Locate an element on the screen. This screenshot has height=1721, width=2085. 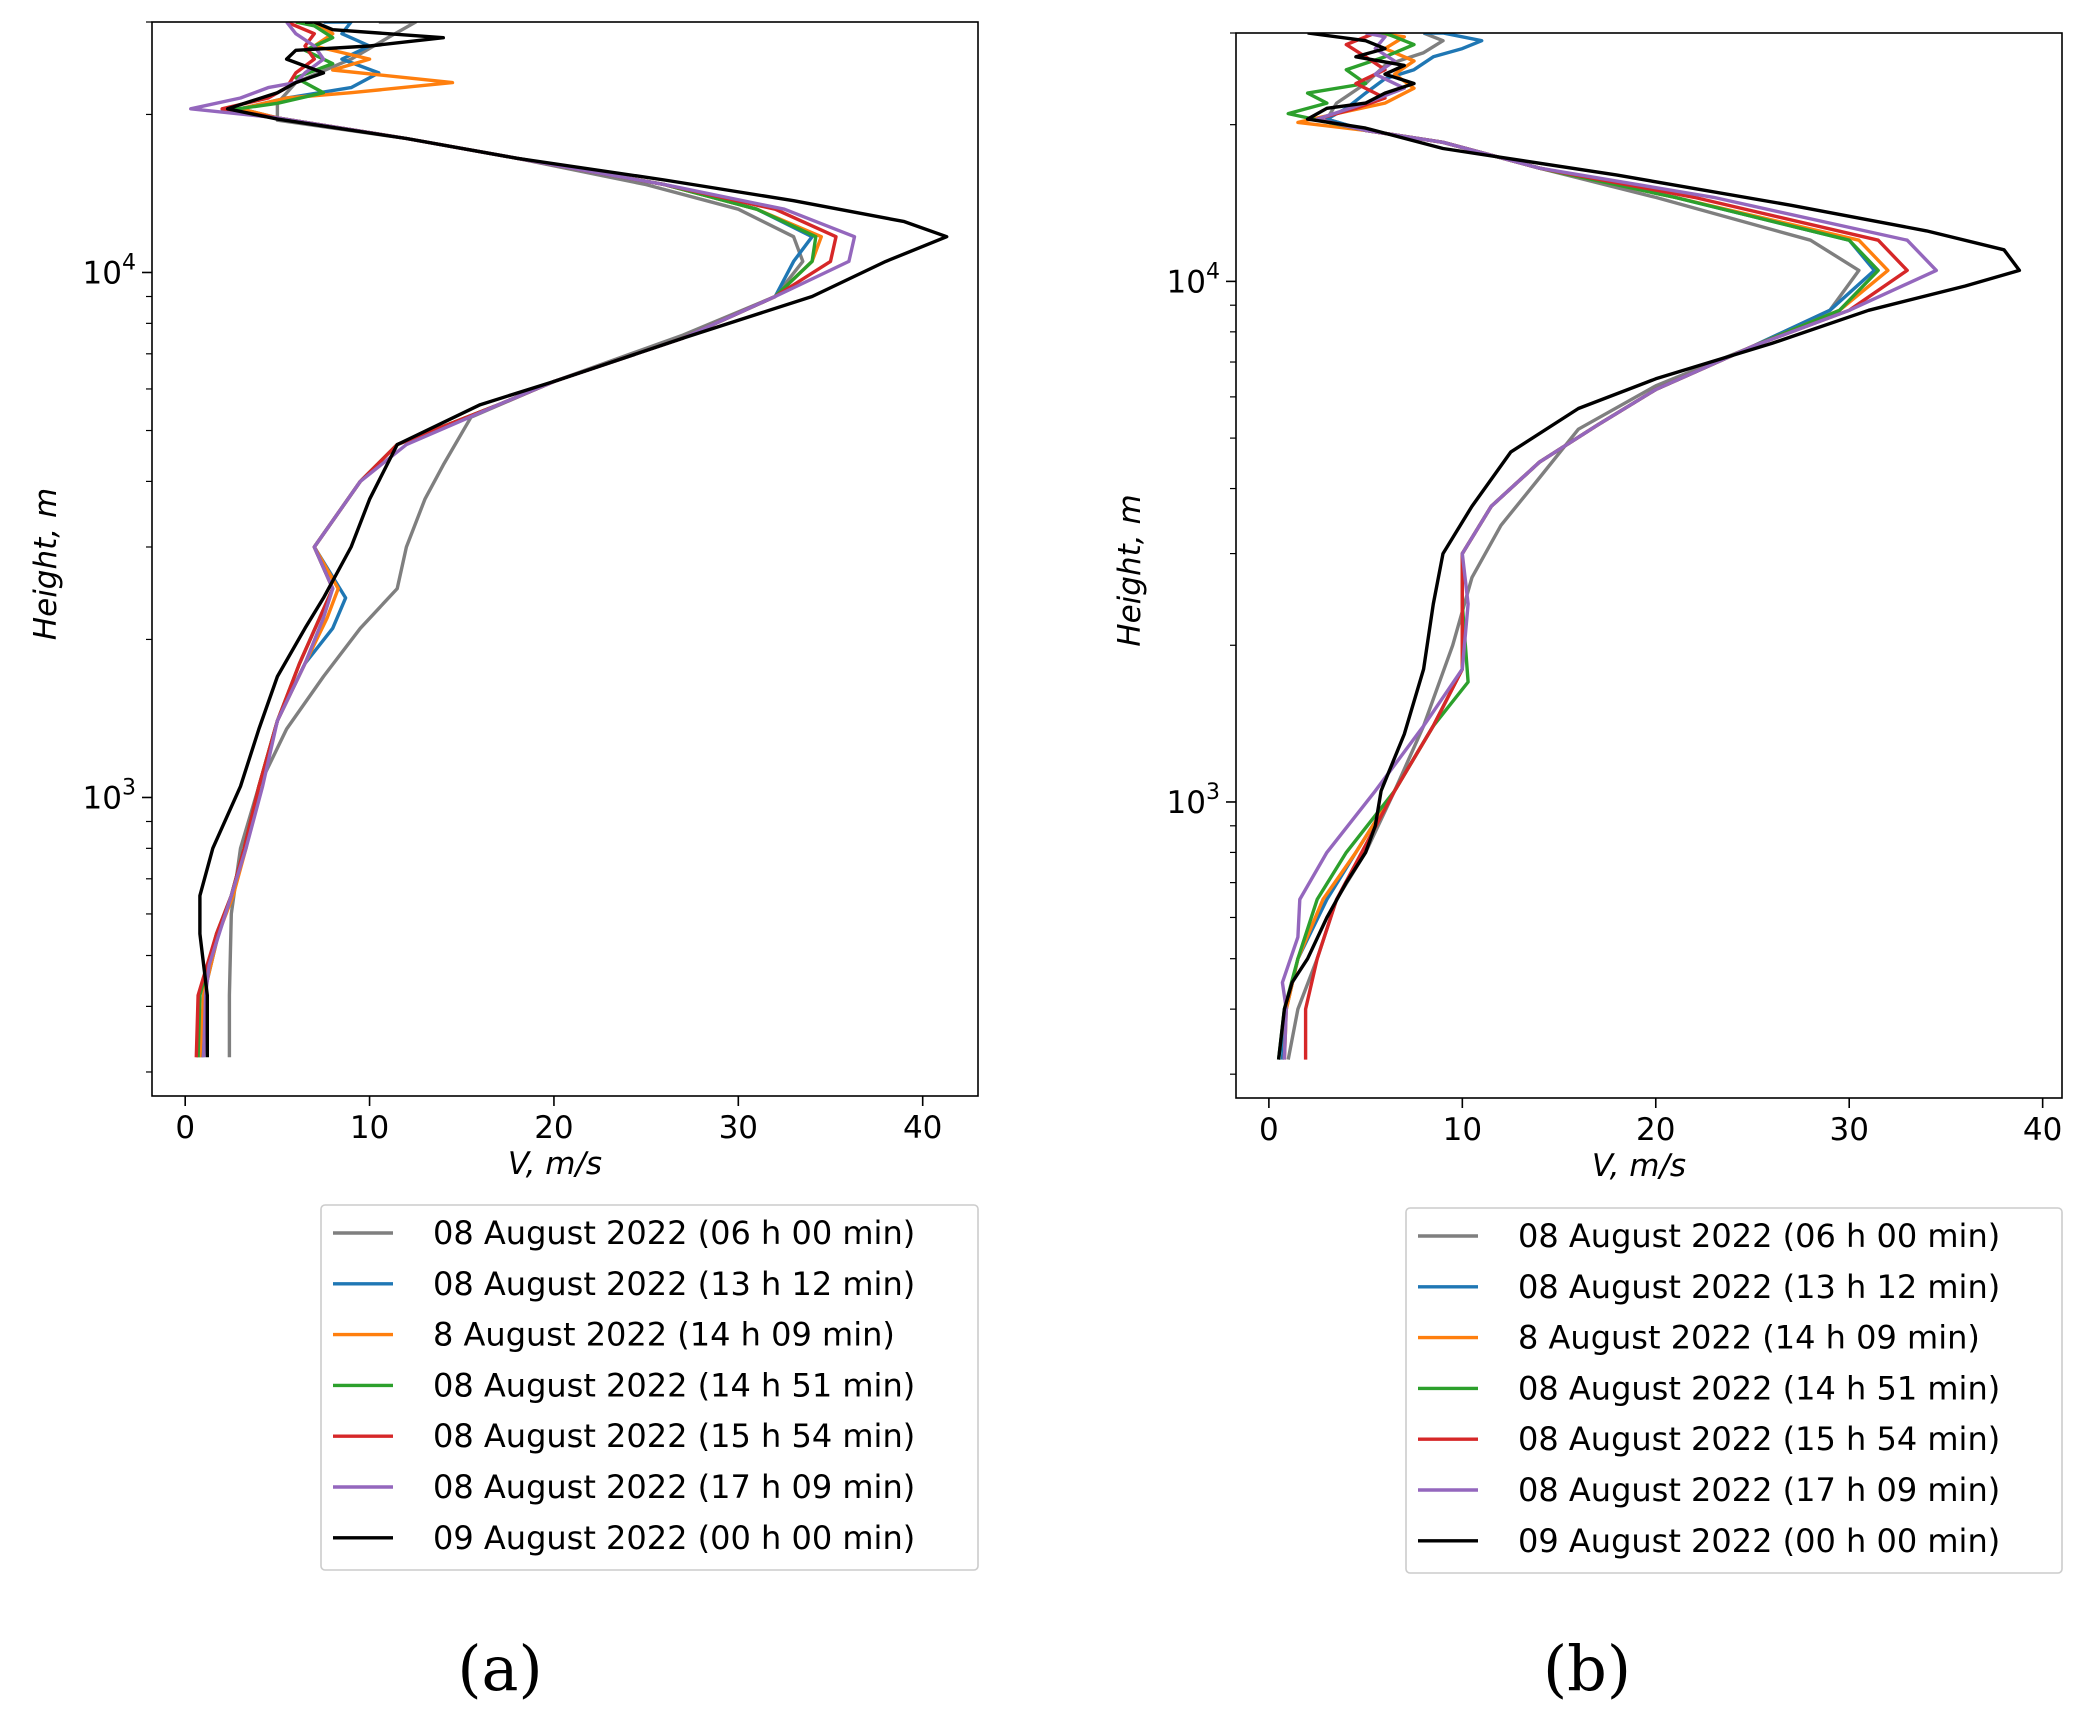
panel-label: (b) is located at coordinates (1587, 1668).